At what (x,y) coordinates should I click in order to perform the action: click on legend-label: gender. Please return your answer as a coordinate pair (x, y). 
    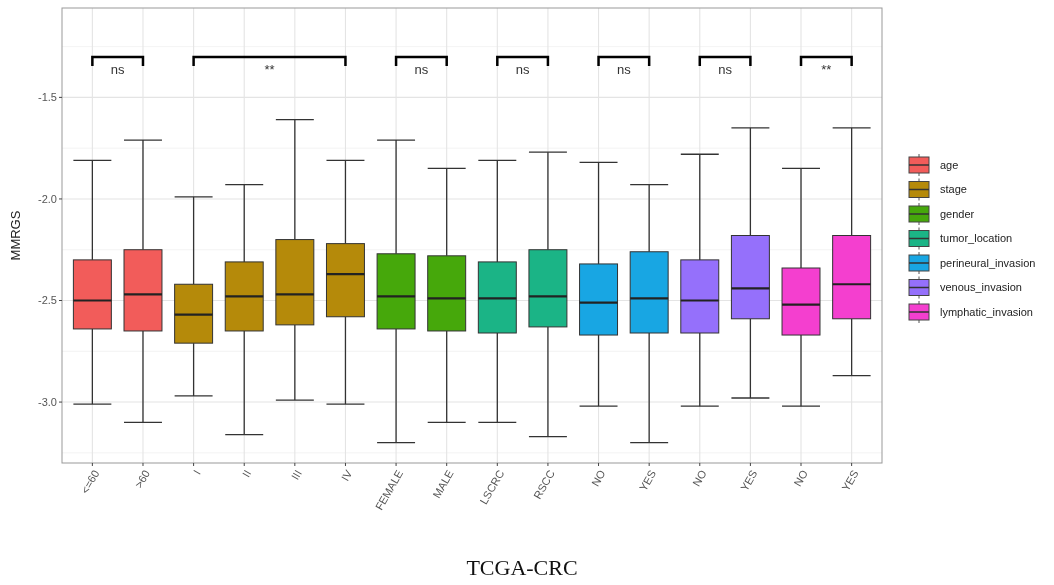
    Looking at the image, I should click on (957, 213).